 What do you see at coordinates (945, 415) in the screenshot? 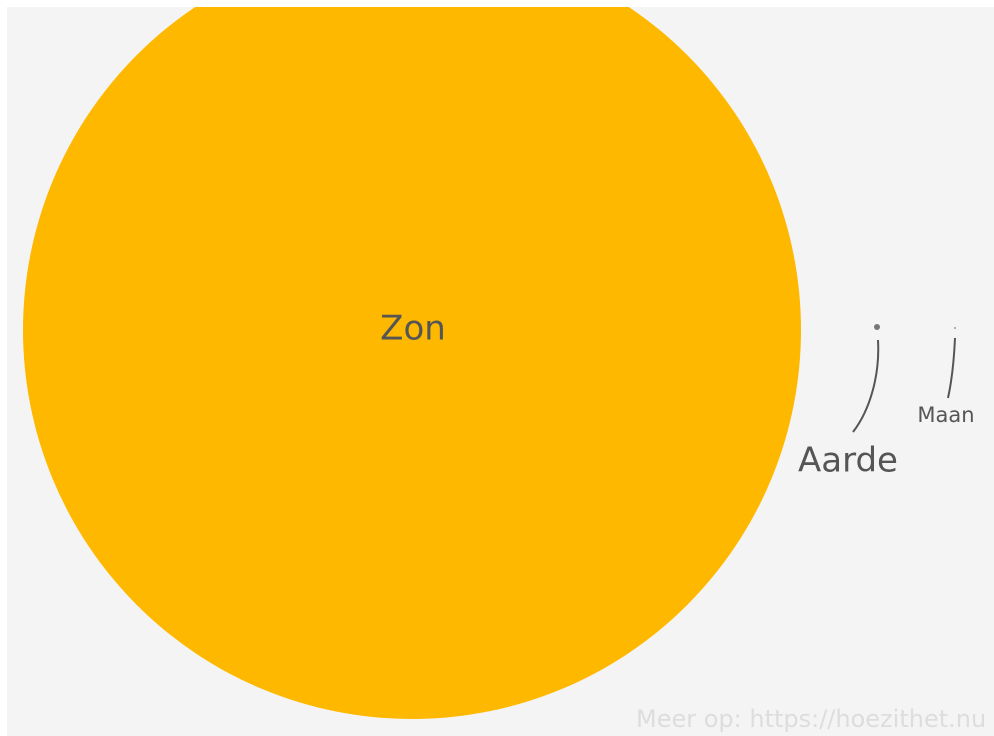
I see `moon-label: Maan` at bounding box center [945, 415].